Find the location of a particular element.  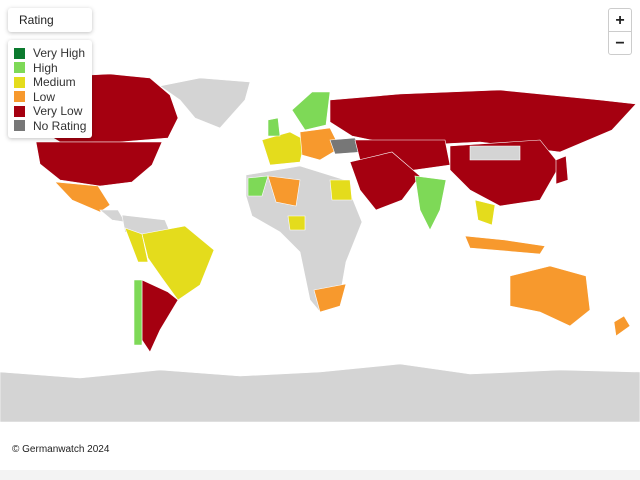

middle-east is located at coordinates (385, 181).